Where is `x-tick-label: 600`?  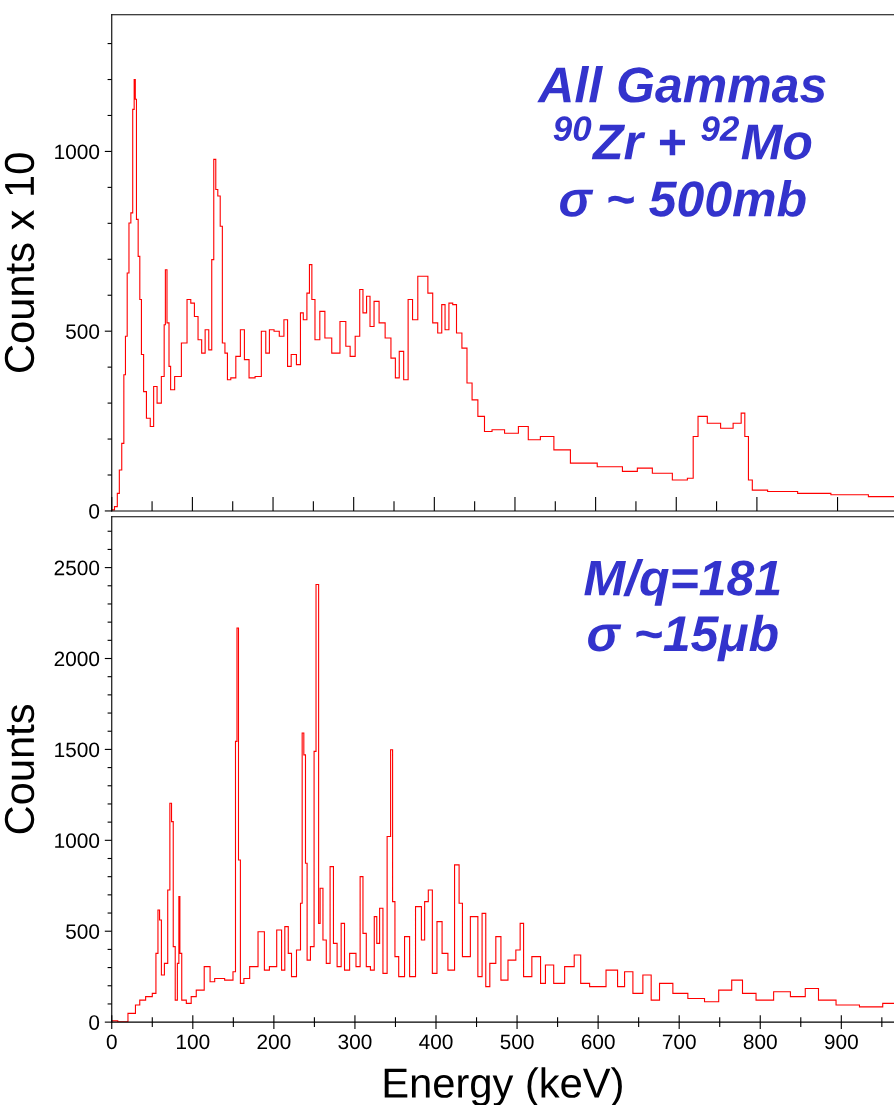
x-tick-label: 600 is located at coordinates (598, 1042).